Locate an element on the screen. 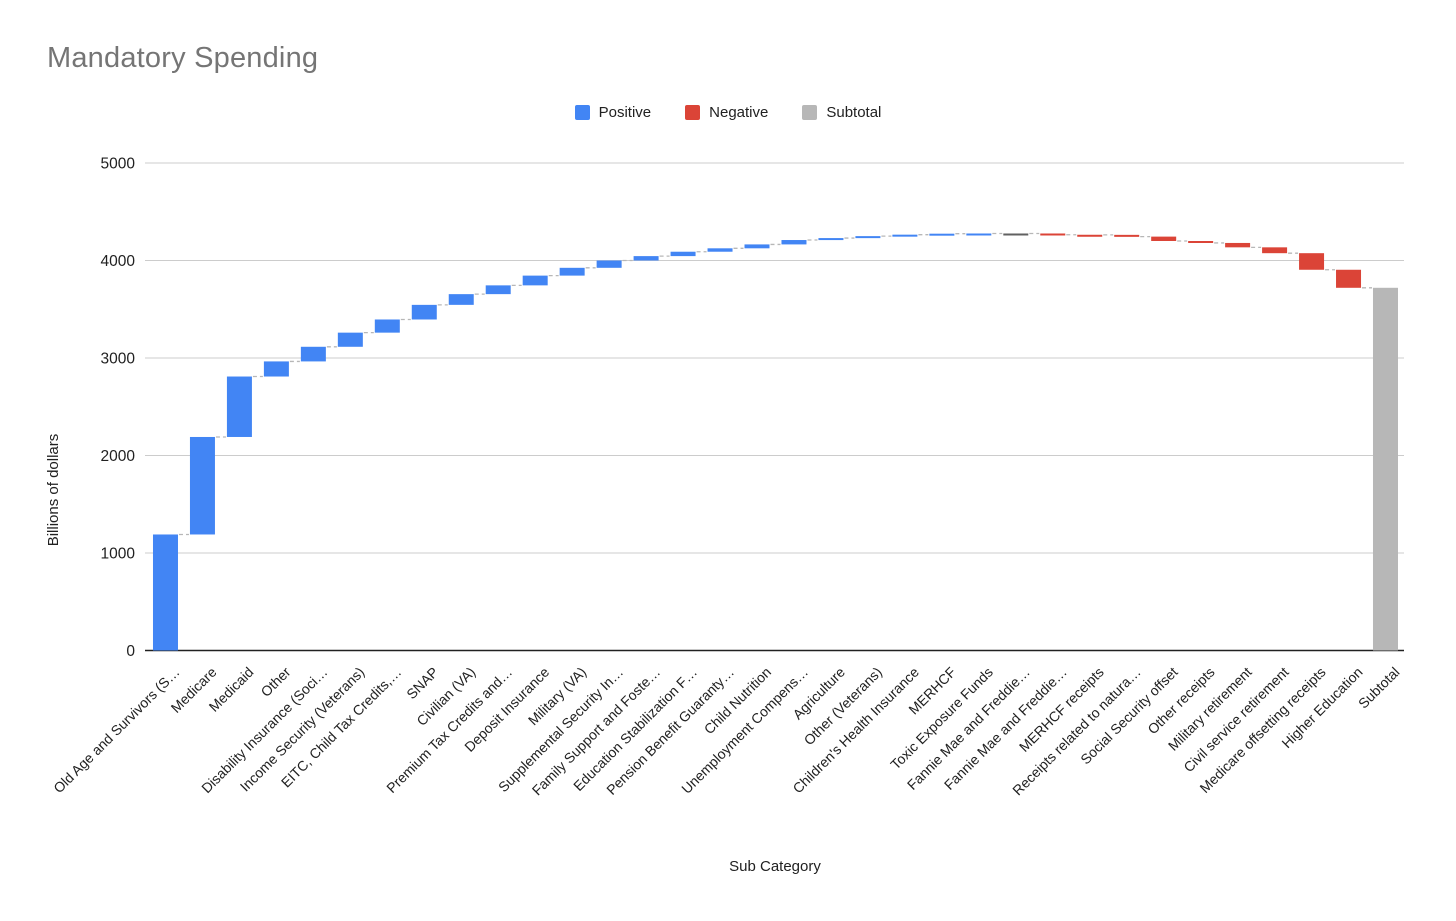  legend-item-subtotal: Subtotal is located at coordinates (841, 112).